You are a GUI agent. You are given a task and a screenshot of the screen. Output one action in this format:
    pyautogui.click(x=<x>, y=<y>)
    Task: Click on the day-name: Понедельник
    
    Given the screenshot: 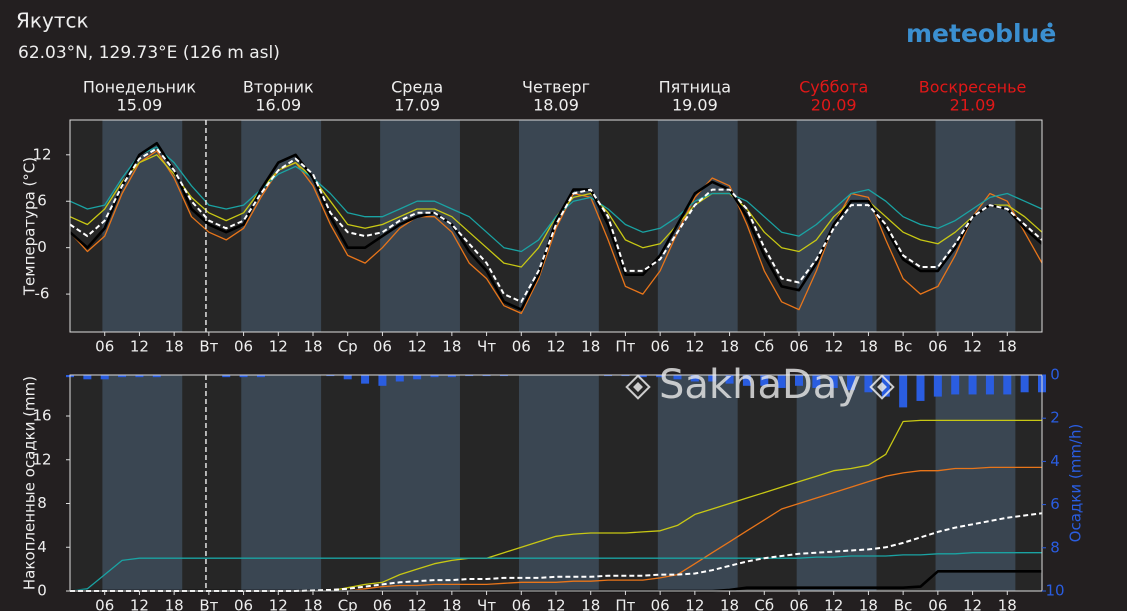 What is the action you would take?
    pyautogui.click(x=140, y=87)
    